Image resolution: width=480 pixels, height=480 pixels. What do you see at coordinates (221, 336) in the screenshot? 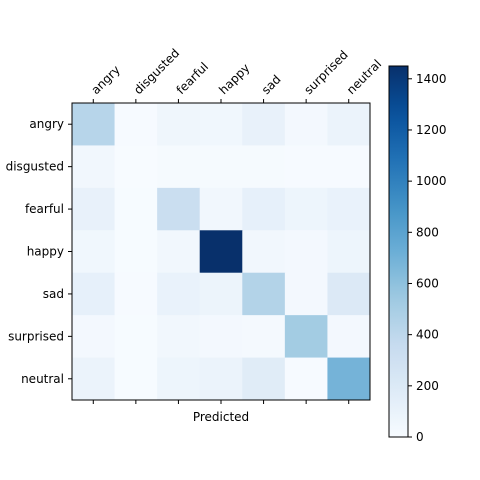
I see `heatmap-cell-surprised-happy` at bounding box center [221, 336].